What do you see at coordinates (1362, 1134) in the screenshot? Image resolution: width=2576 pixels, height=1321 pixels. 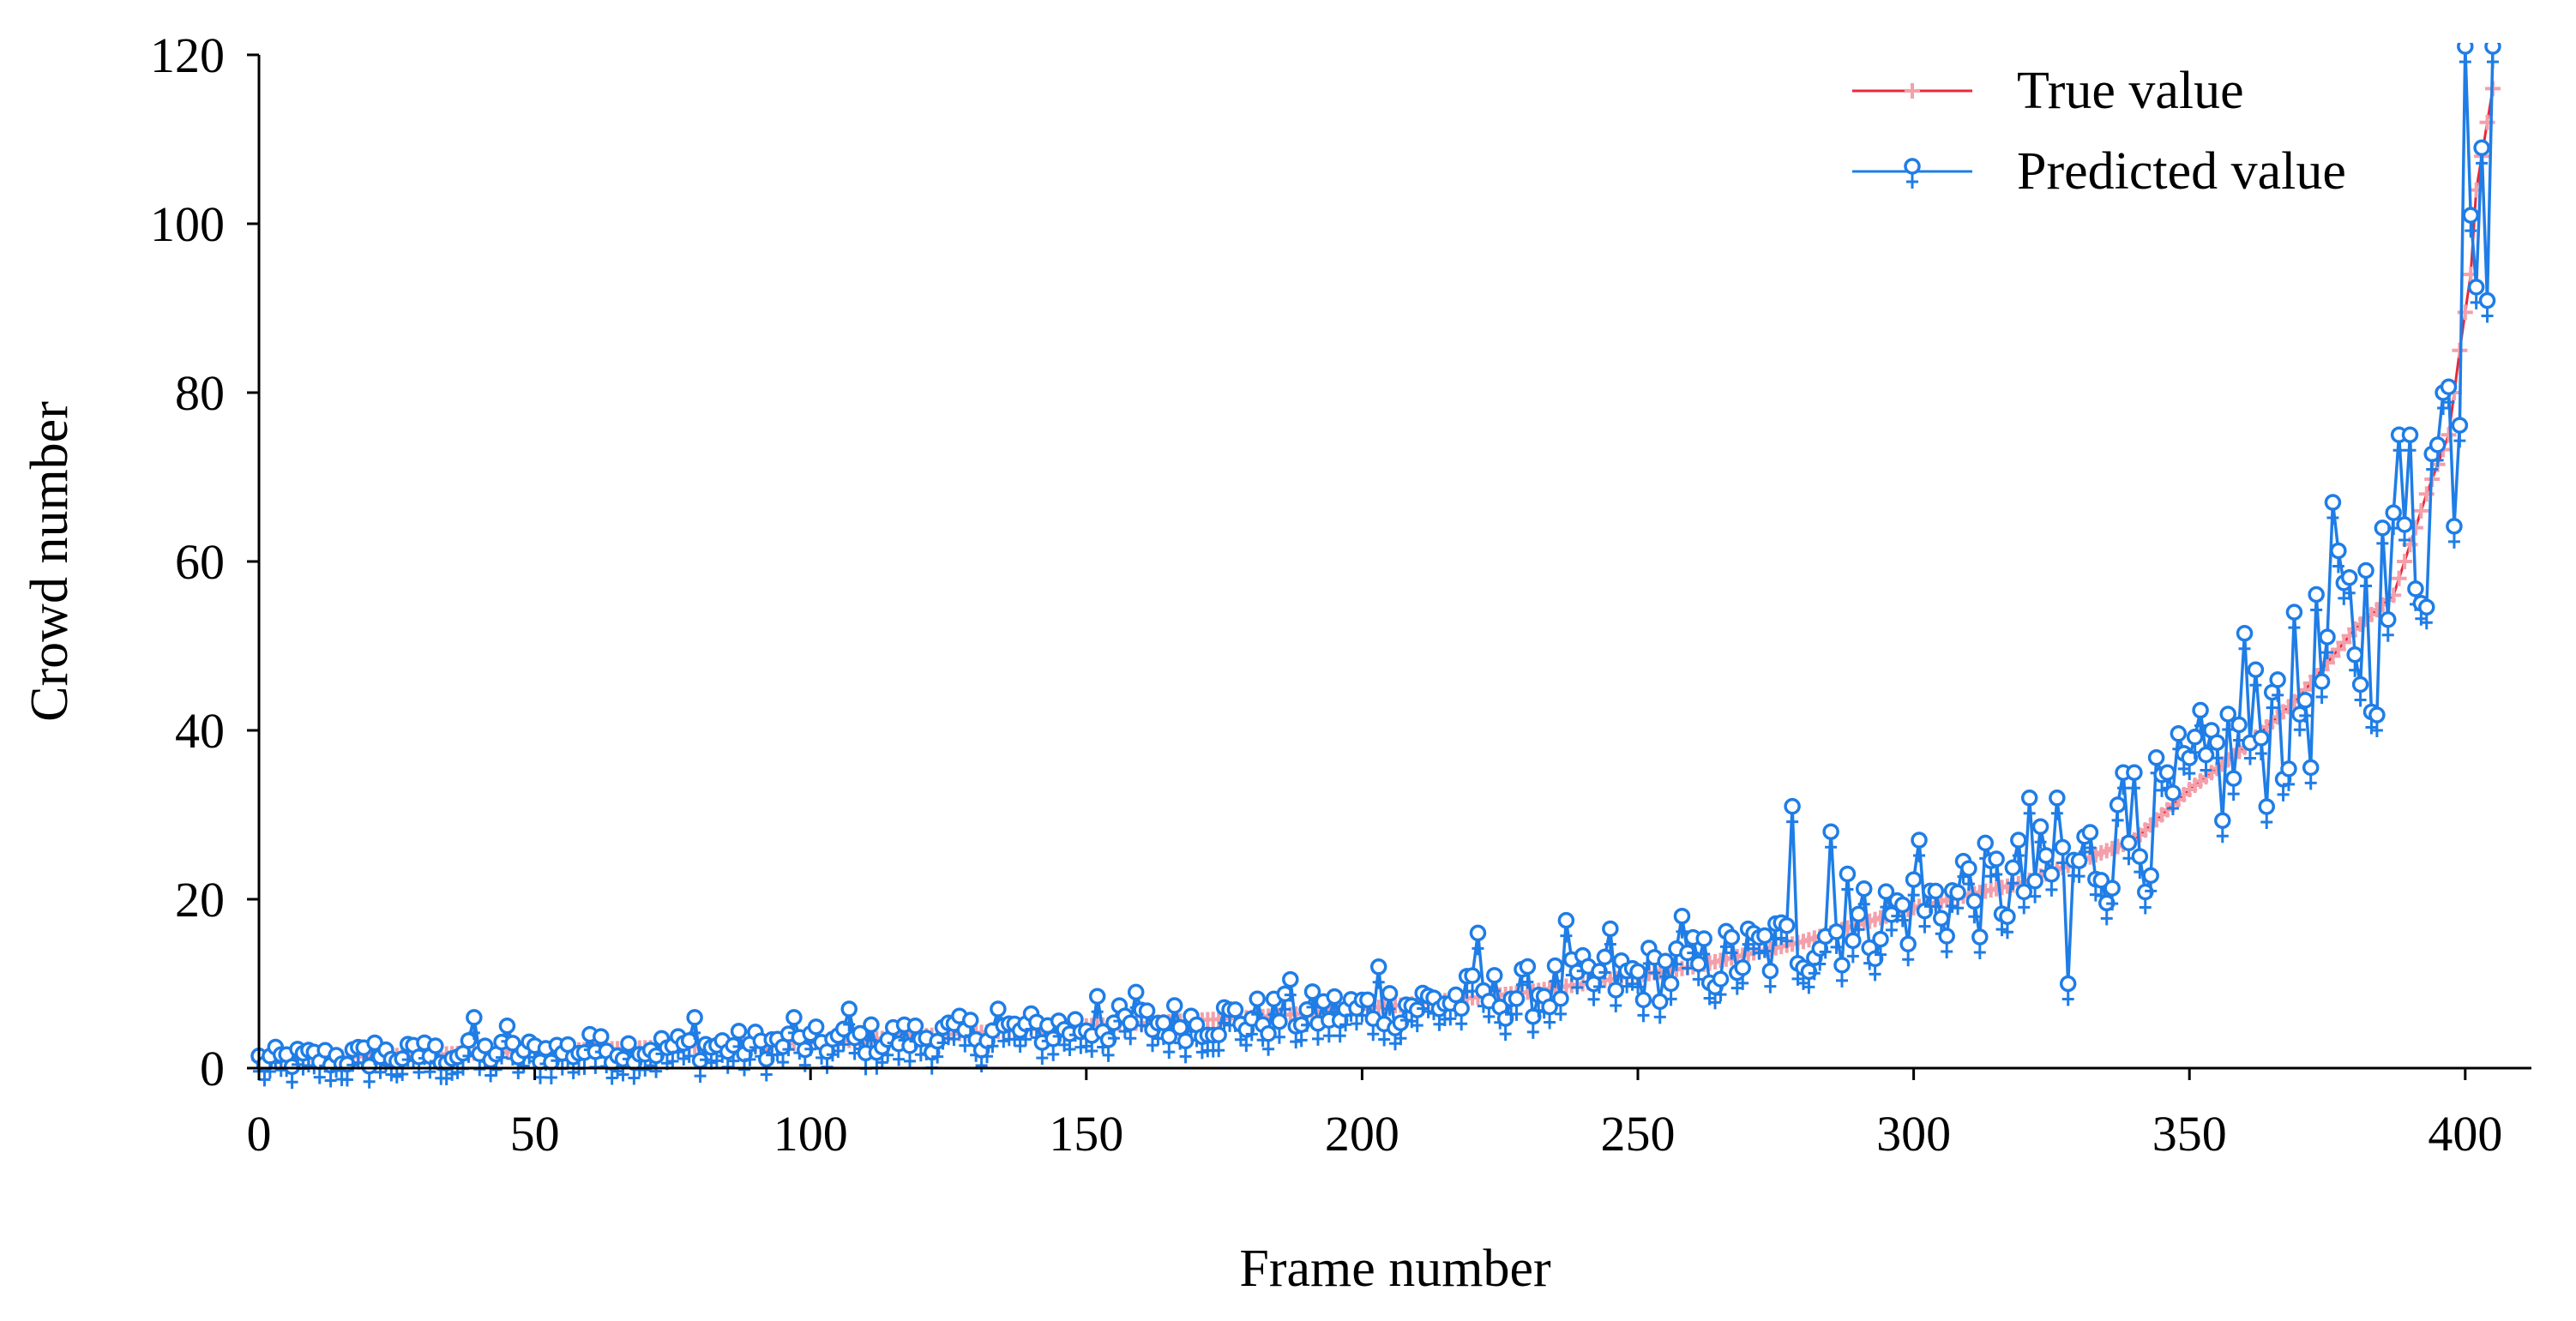 I see `x-tick-label-200: 200` at bounding box center [1362, 1134].